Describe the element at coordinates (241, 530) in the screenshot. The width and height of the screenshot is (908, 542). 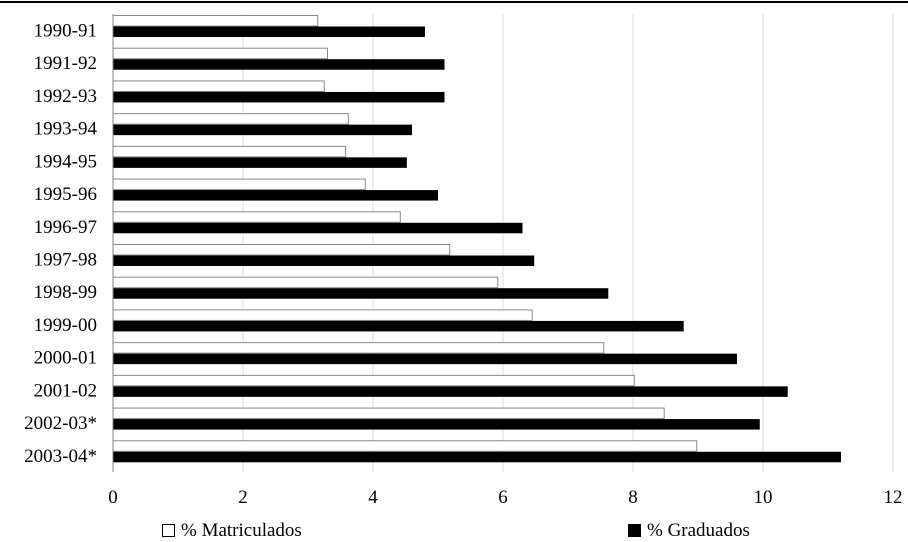
I see `legend-label-matriculados: % Matriculados` at that location.